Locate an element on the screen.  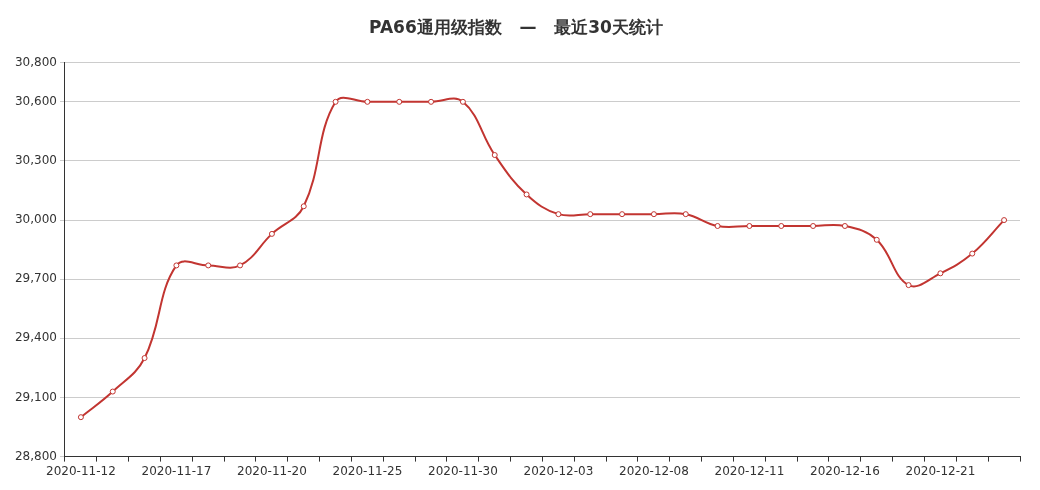
y-tick-label: 28,800 is located at coordinates (35, 455).